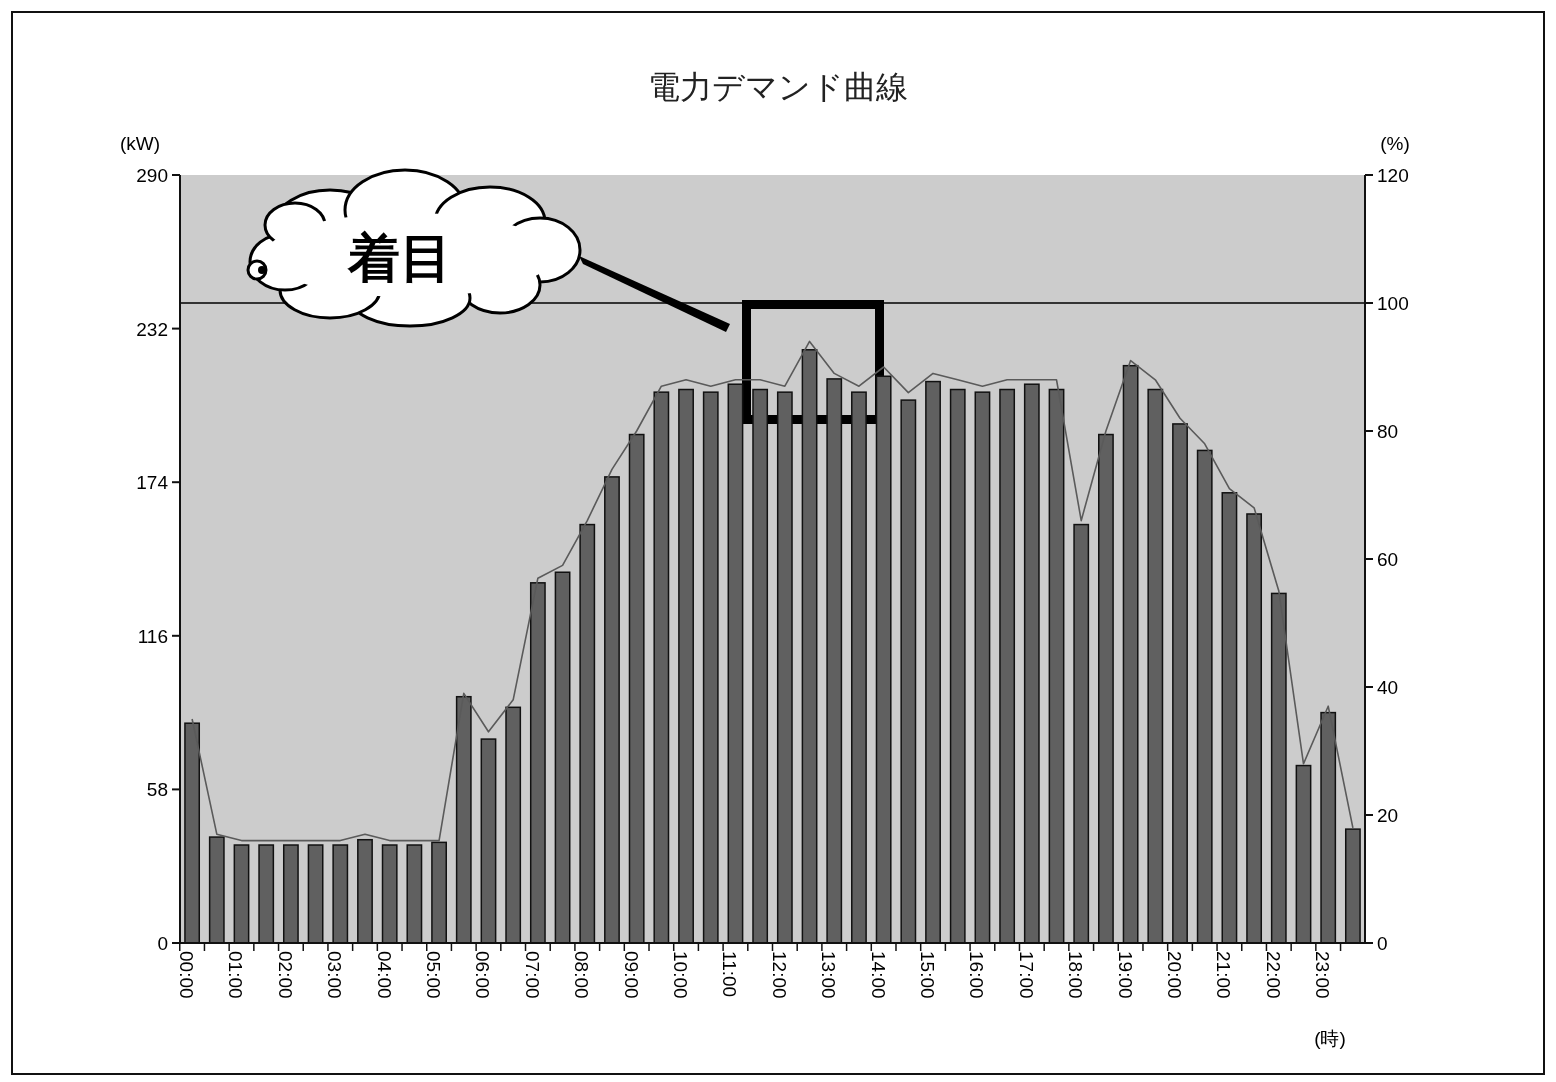 The image size is (1556, 1082). Describe the element at coordinates (829, 975) in the screenshot. I see `x-tick-label: 13:00` at that location.